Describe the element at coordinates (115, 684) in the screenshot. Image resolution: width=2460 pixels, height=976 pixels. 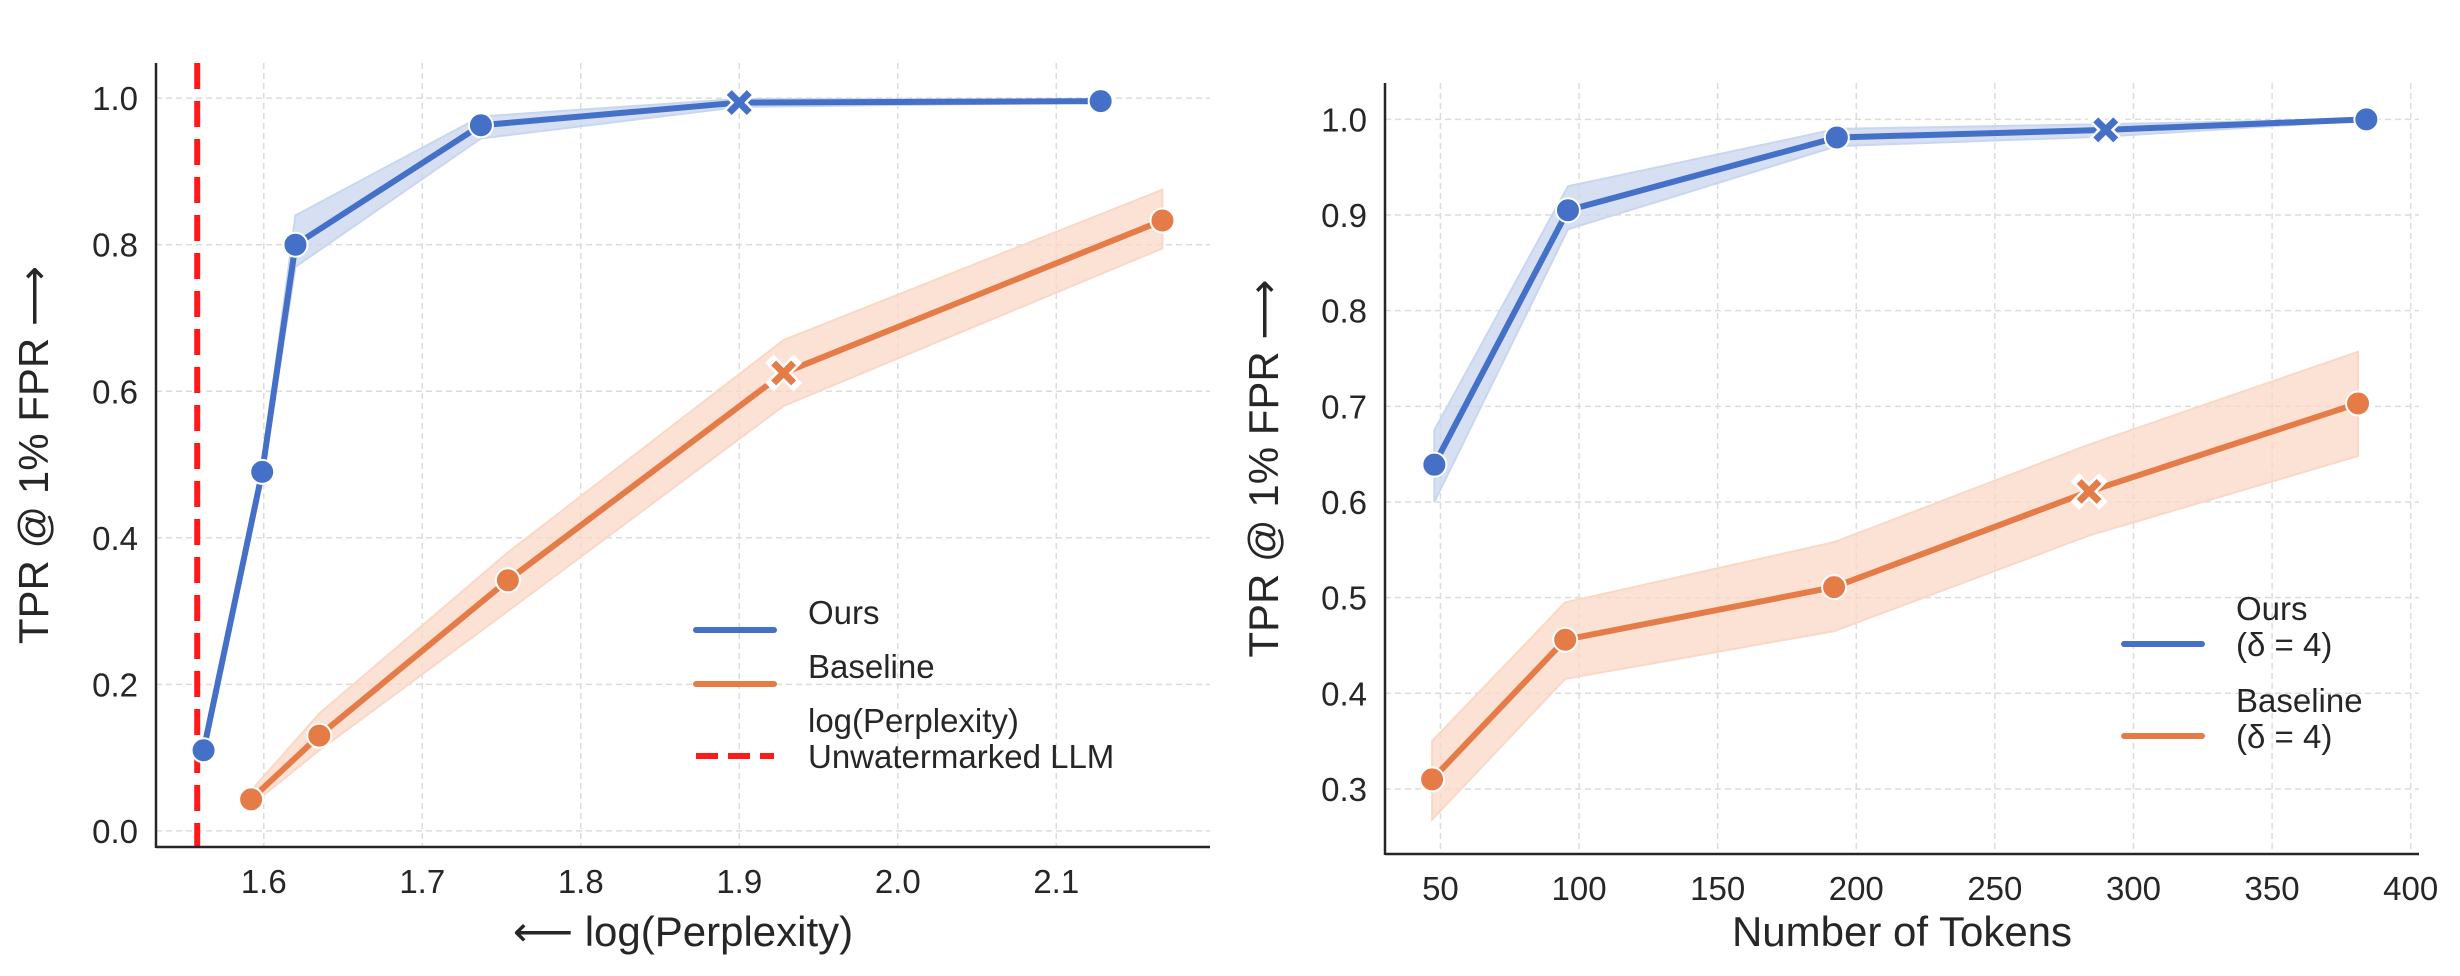
I see `y-tick-label: 0.2` at that location.